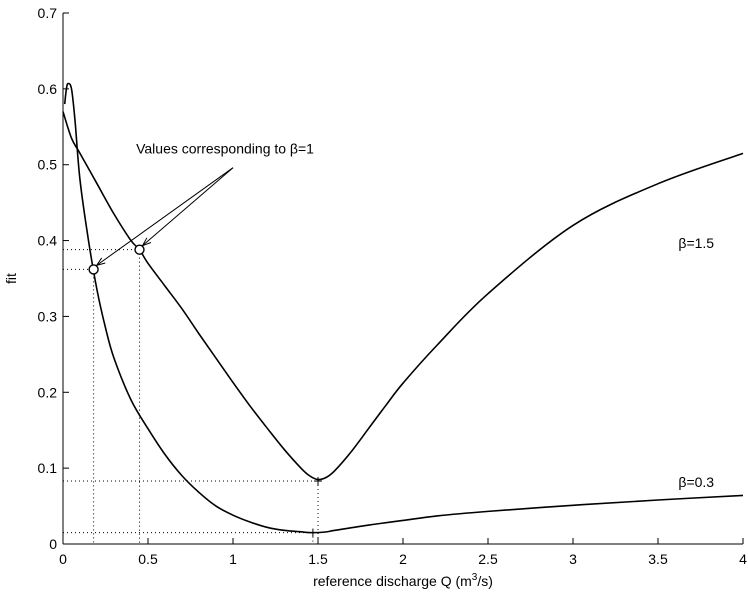 Image resolution: width=748 pixels, height=604 pixels. Describe the element at coordinates (48, 165) in the screenshot. I see `y-tick-label: 0.5` at that location.